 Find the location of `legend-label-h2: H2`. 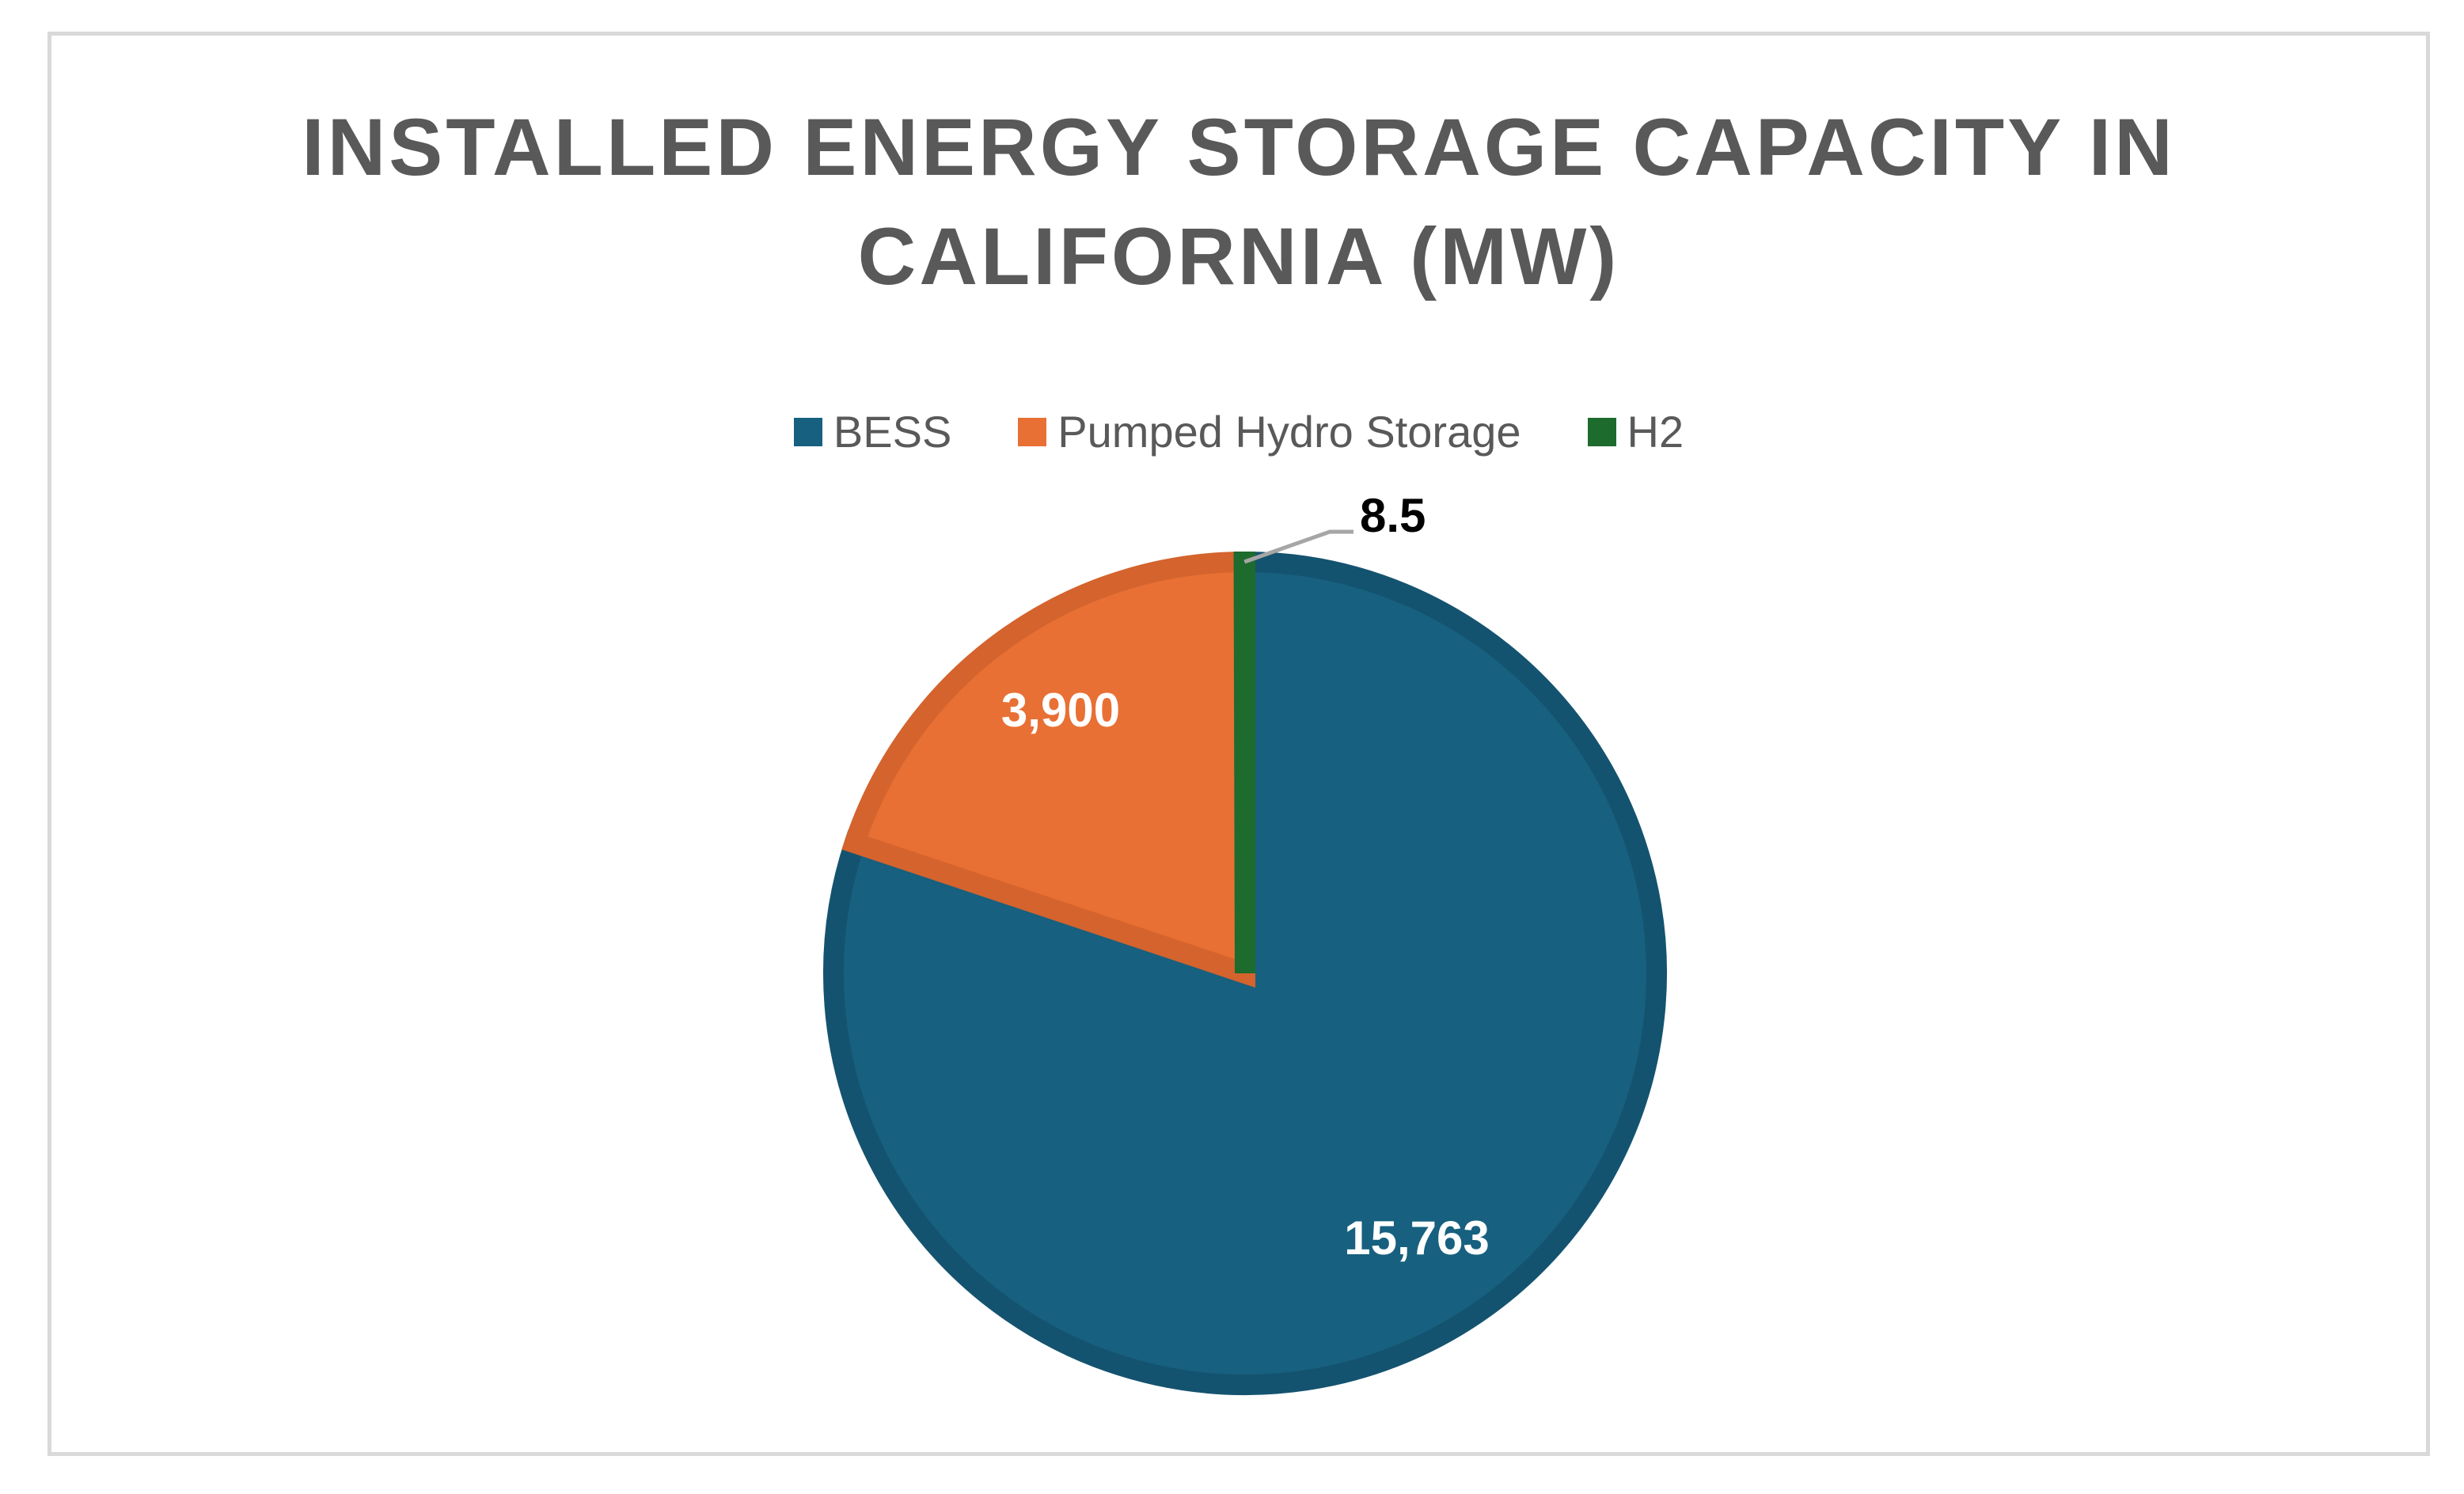

legend-label-h2: H2 is located at coordinates (1655, 432).